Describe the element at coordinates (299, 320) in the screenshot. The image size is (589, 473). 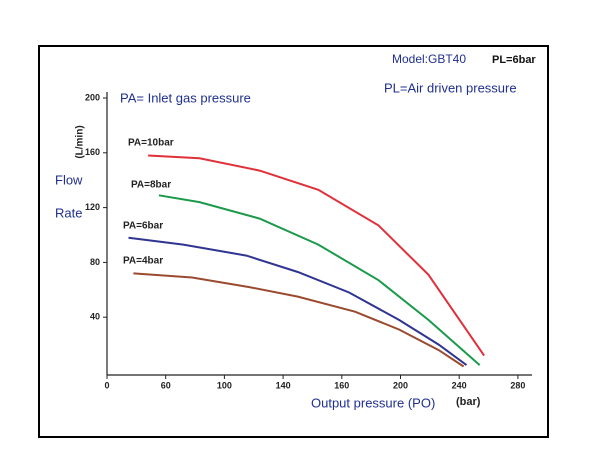
I see `series-line` at that location.